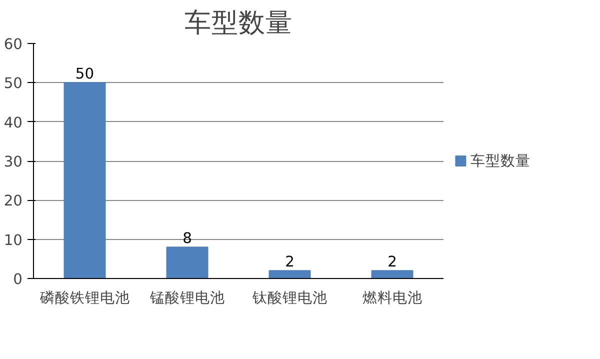 This screenshot has width=600, height=359. I want to click on y-tick-label: 50, so click(13, 83).